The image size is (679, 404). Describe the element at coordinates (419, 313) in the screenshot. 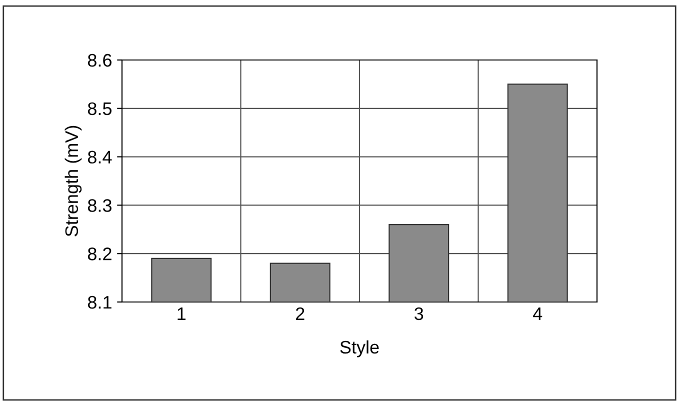

I see `x-tick-label: 3` at that location.